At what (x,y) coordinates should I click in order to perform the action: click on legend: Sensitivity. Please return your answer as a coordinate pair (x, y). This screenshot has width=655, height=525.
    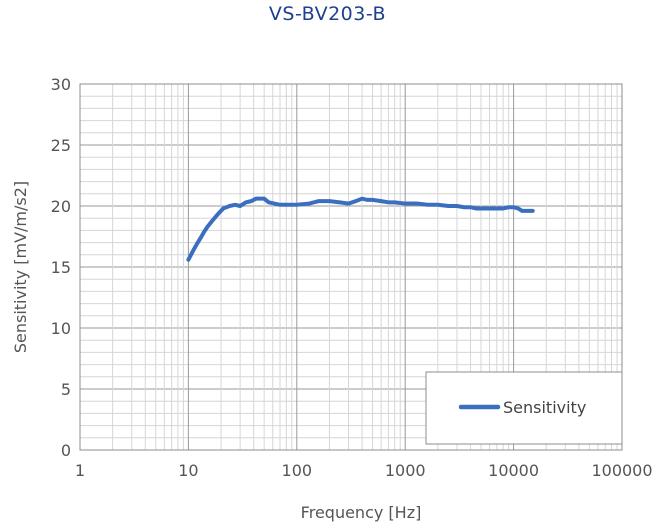
    Looking at the image, I should click on (524, 408).